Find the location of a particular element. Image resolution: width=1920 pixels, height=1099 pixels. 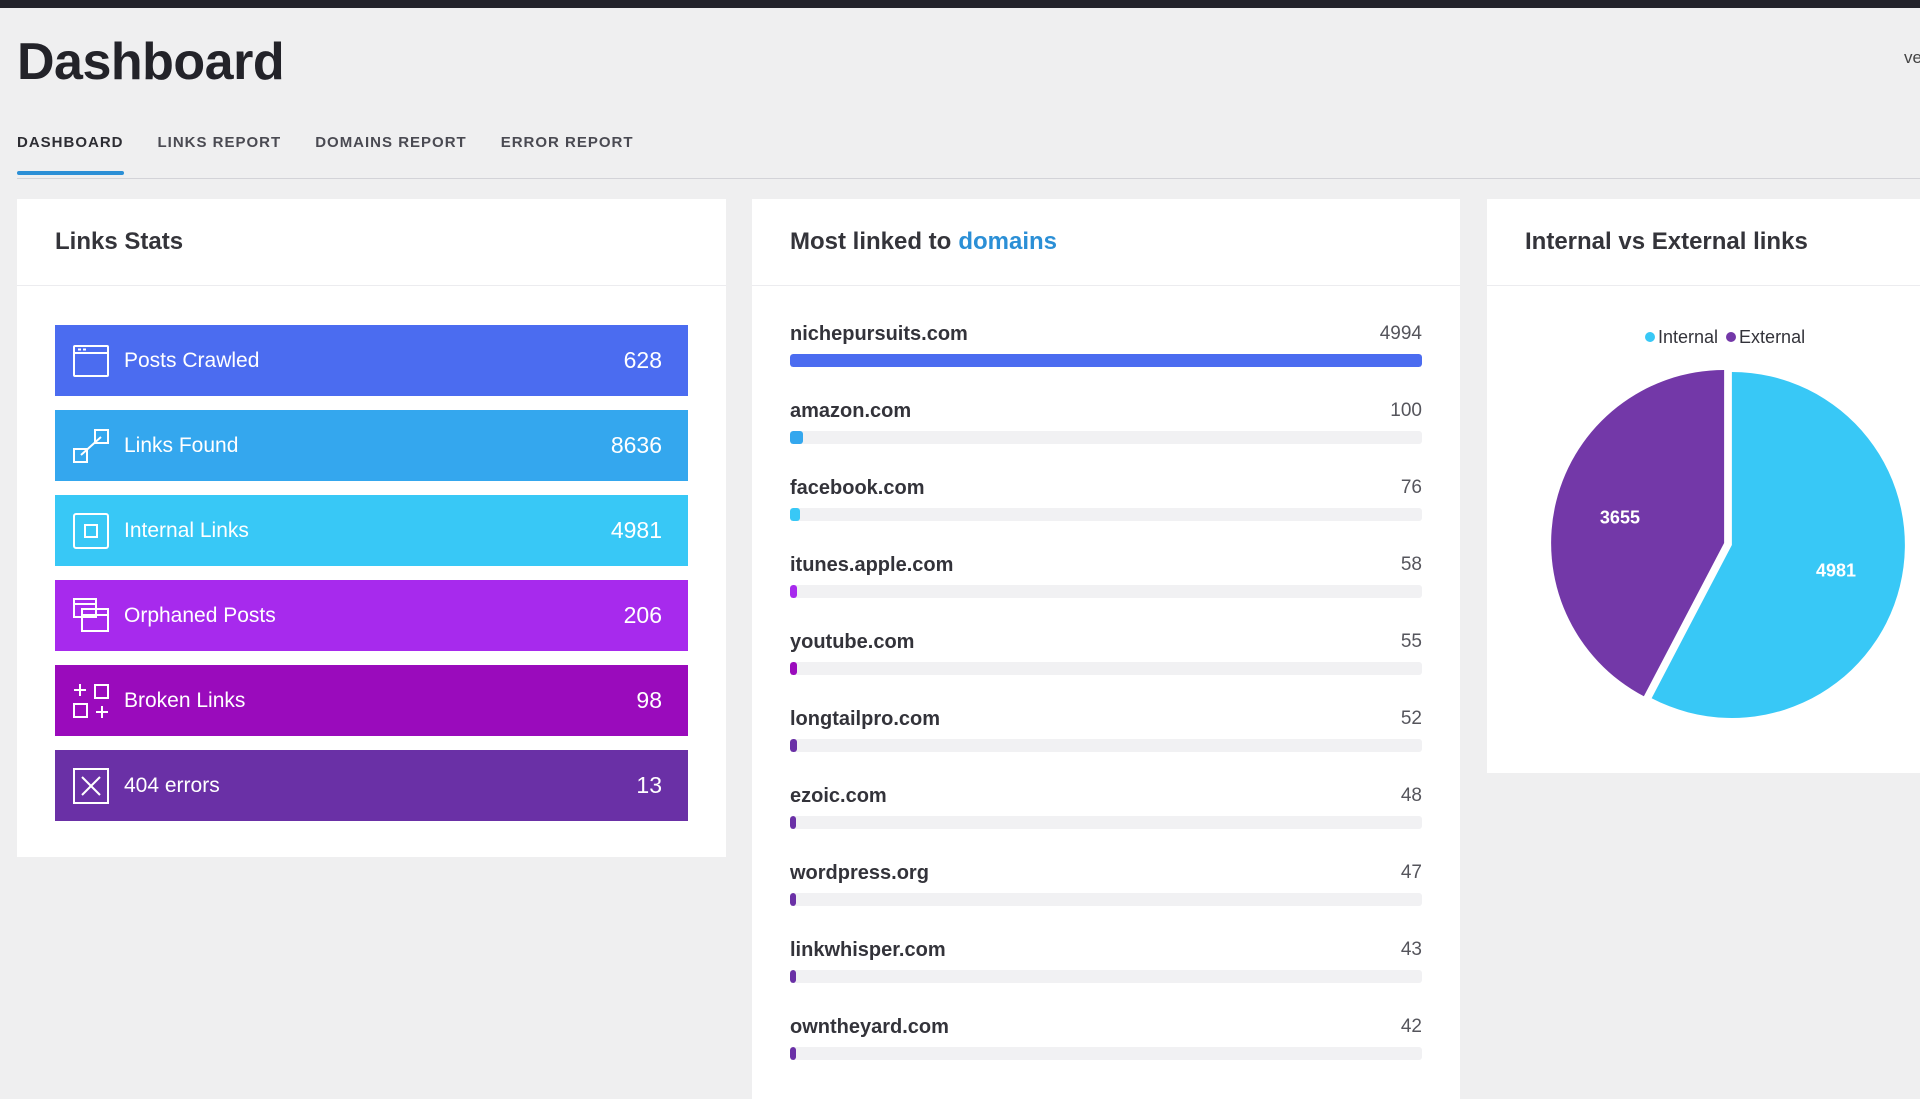

close-box-icon is located at coordinates (91, 786).